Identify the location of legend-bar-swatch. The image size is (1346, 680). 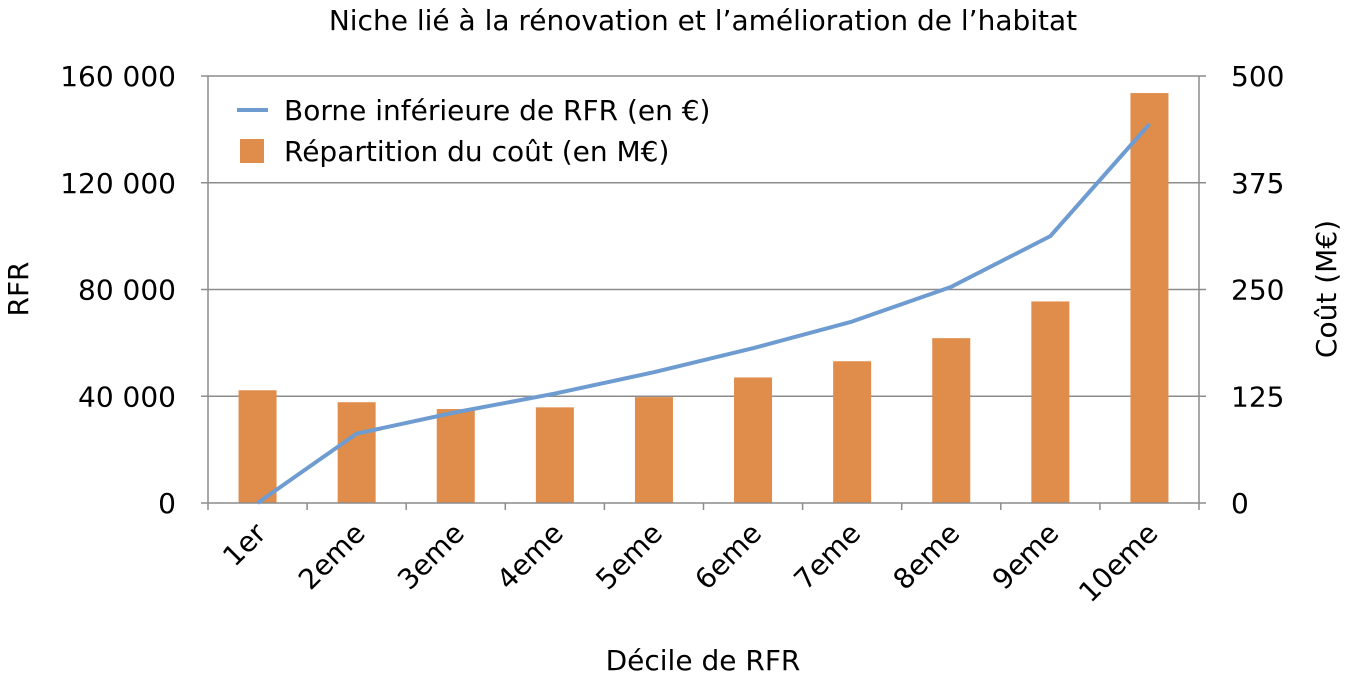
(252, 151).